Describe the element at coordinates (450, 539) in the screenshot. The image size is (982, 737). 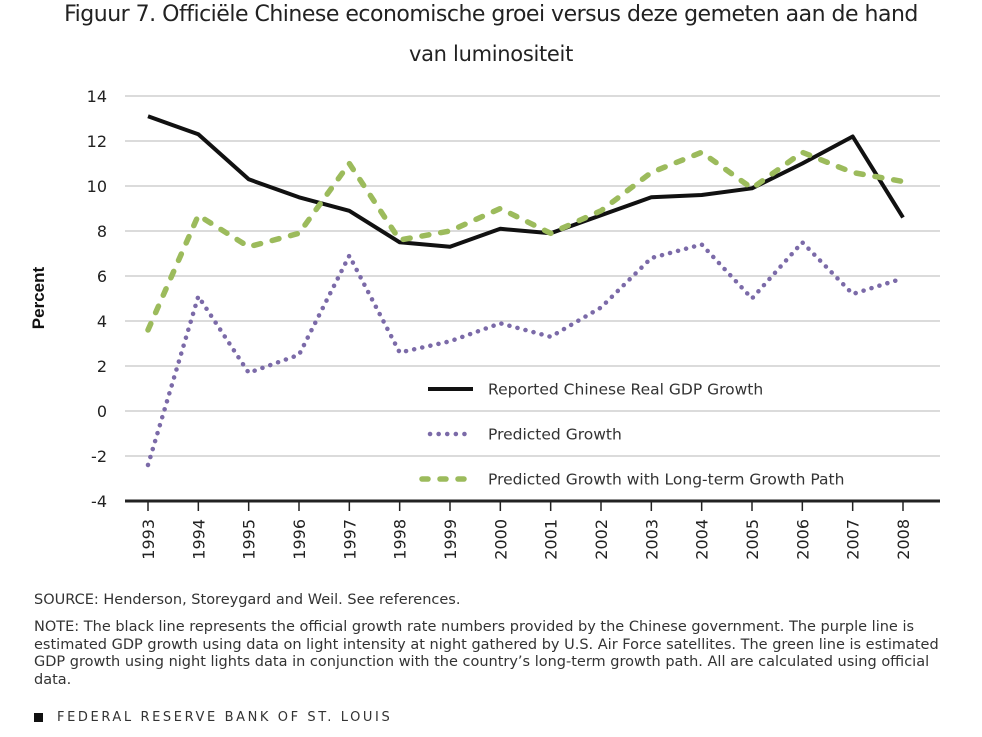
I see `x-tick-label: 1999` at that location.